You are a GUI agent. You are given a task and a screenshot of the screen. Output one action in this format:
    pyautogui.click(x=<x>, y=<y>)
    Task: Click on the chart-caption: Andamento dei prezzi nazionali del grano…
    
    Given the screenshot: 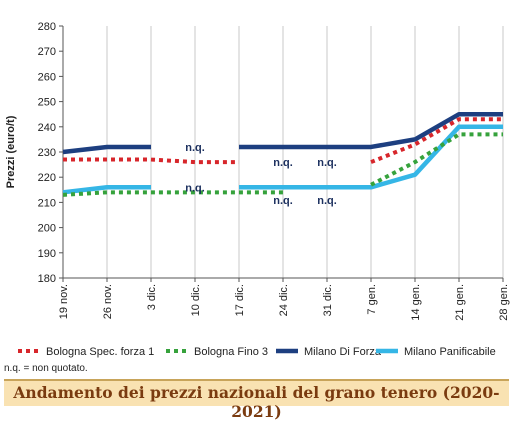 What is the action you would take?
    pyautogui.click(x=256, y=402)
    